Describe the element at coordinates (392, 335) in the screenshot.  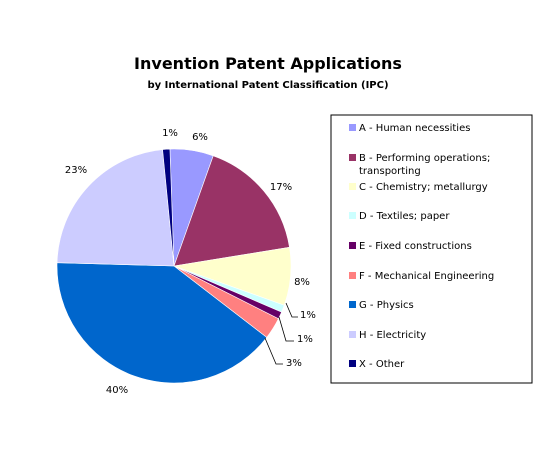
I see `legend-label-7: H - Electricity` at that location.